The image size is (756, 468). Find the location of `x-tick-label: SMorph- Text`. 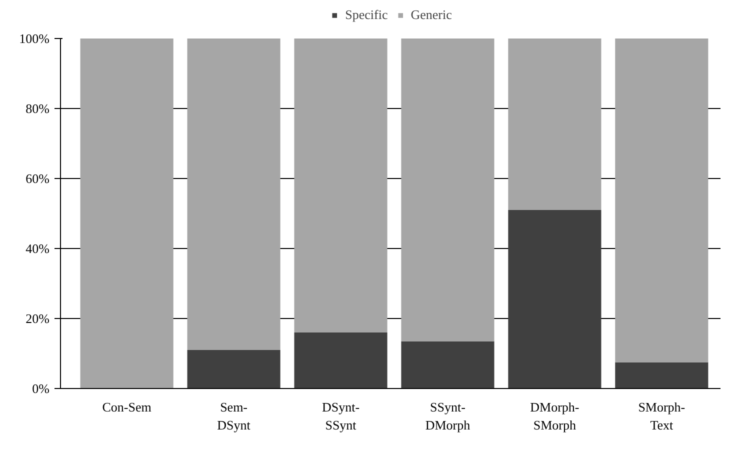

x-tick-label: SMorph- Text is located at coordinates (662, 416).